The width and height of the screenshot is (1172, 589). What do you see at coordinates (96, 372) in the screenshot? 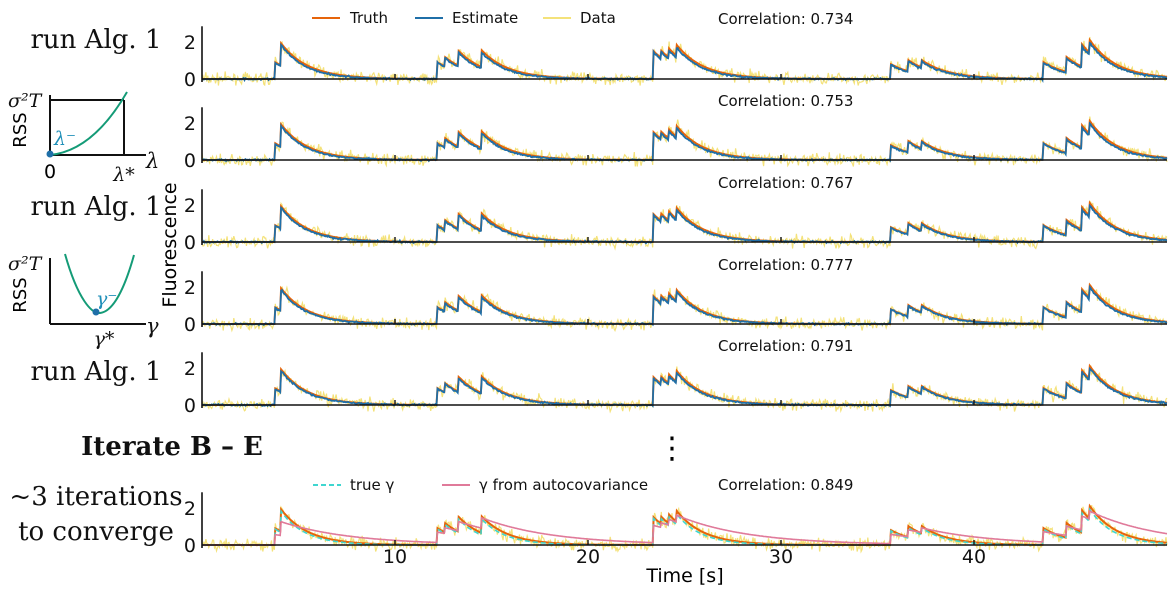
I see `step-label-run-alg-3: run Alg. 1` at bounding box center [96, 372].